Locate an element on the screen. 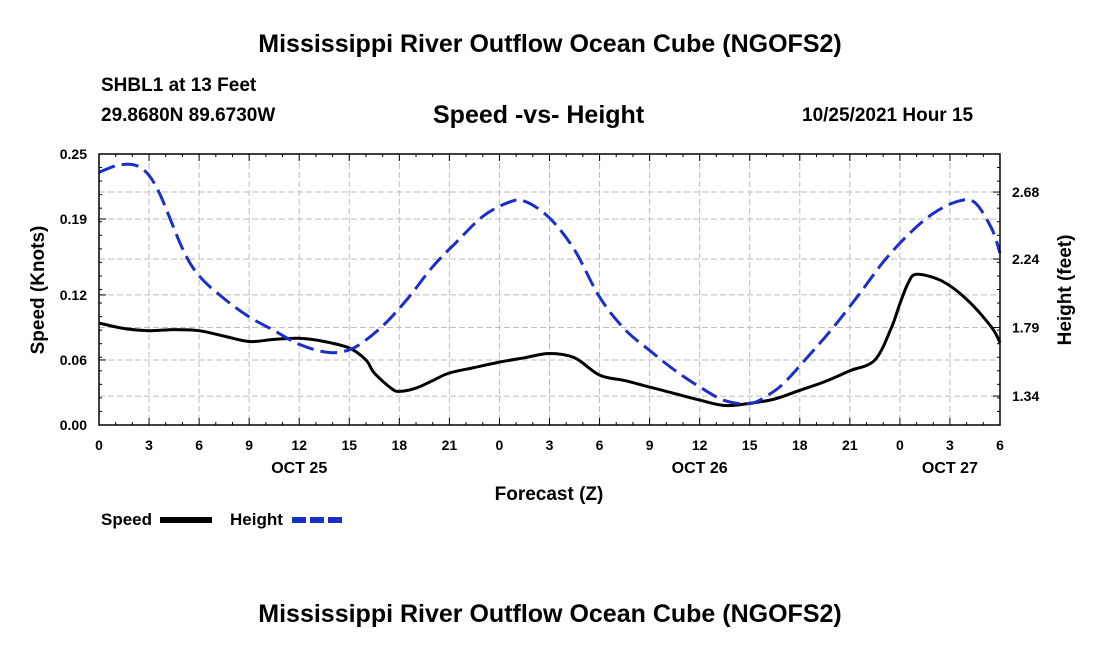  y2-tick-label: 1.34 is located at coordinates (1025, 396).